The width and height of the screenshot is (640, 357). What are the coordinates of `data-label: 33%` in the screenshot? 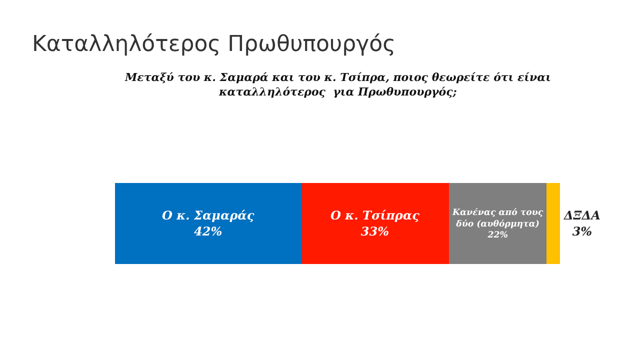 It's located at (375, 231).